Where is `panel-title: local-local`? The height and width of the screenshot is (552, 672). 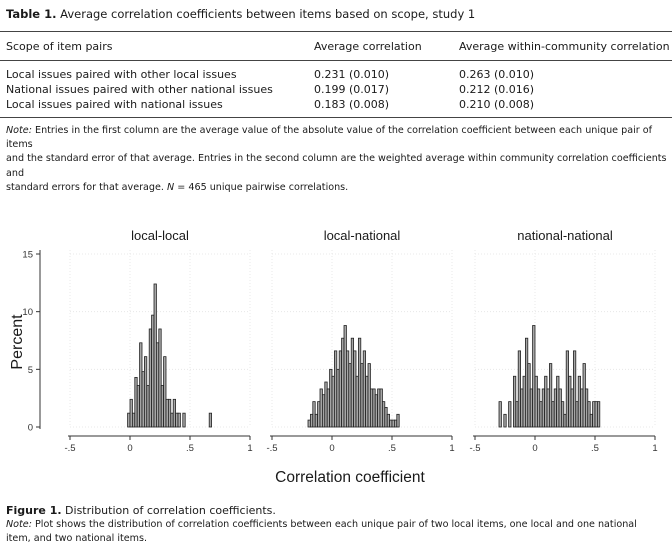
panel-title: local-local is located at coordinates (160, 235).